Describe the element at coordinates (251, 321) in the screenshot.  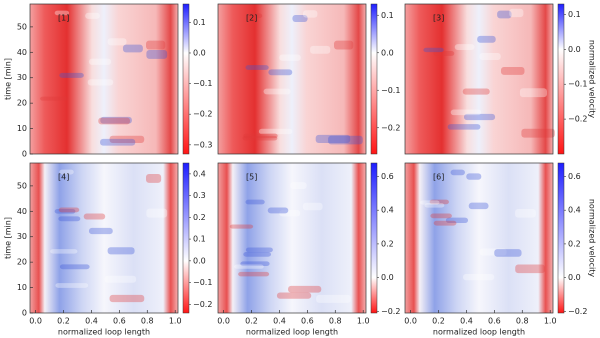
I see `x-tick-label: 0.2` at that location.